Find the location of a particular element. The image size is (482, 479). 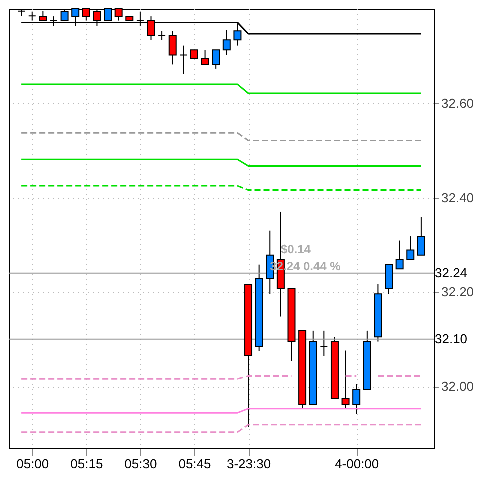

x-tick-label: 4-00:00 is located at coordinates (357, 464).